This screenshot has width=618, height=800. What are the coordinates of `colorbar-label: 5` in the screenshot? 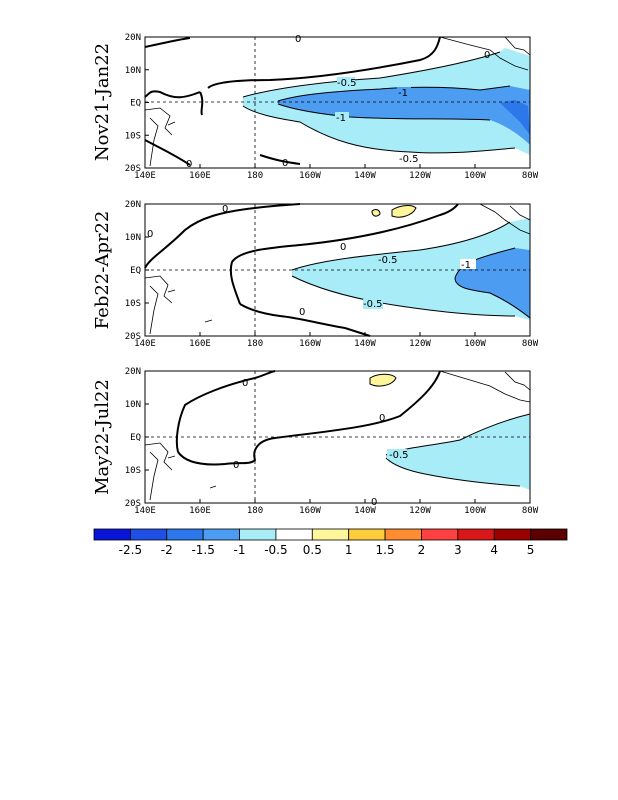 It's located at (531, 550).